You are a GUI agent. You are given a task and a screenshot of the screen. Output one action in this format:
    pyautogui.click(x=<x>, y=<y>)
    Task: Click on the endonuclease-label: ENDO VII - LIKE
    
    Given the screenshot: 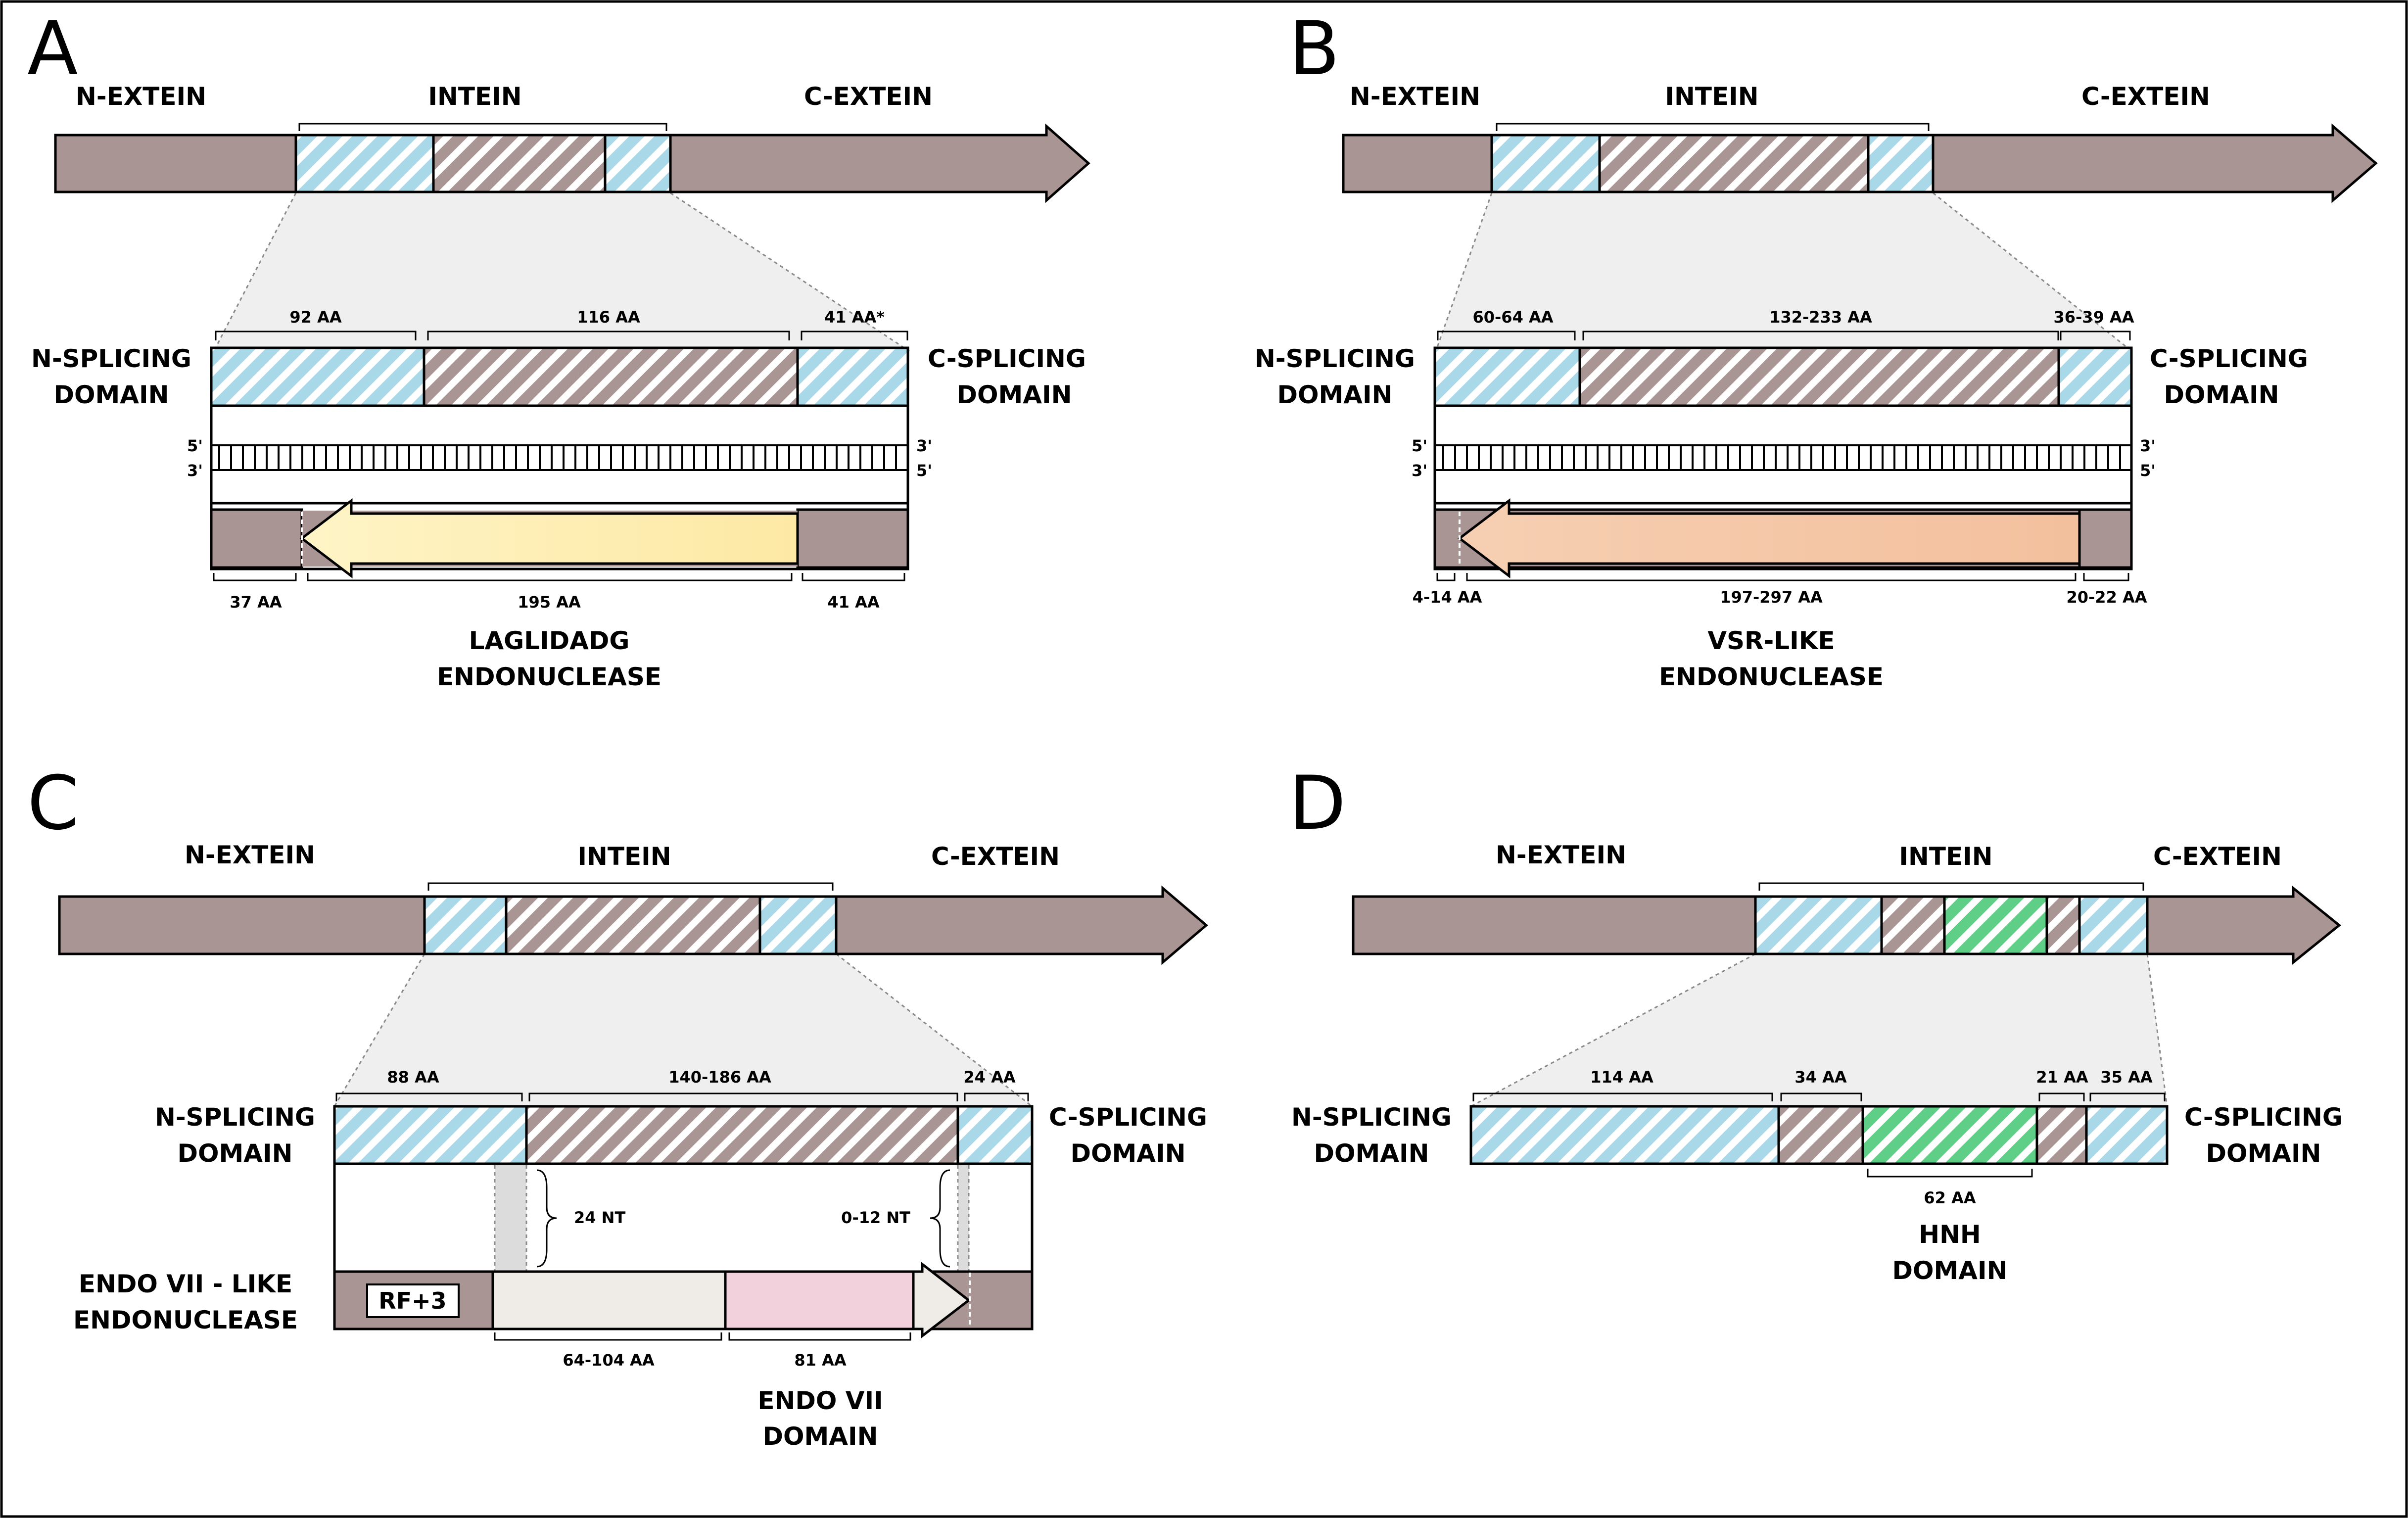 What is the action you would take?
    pyautogui.click(x=185, y=1284)
    